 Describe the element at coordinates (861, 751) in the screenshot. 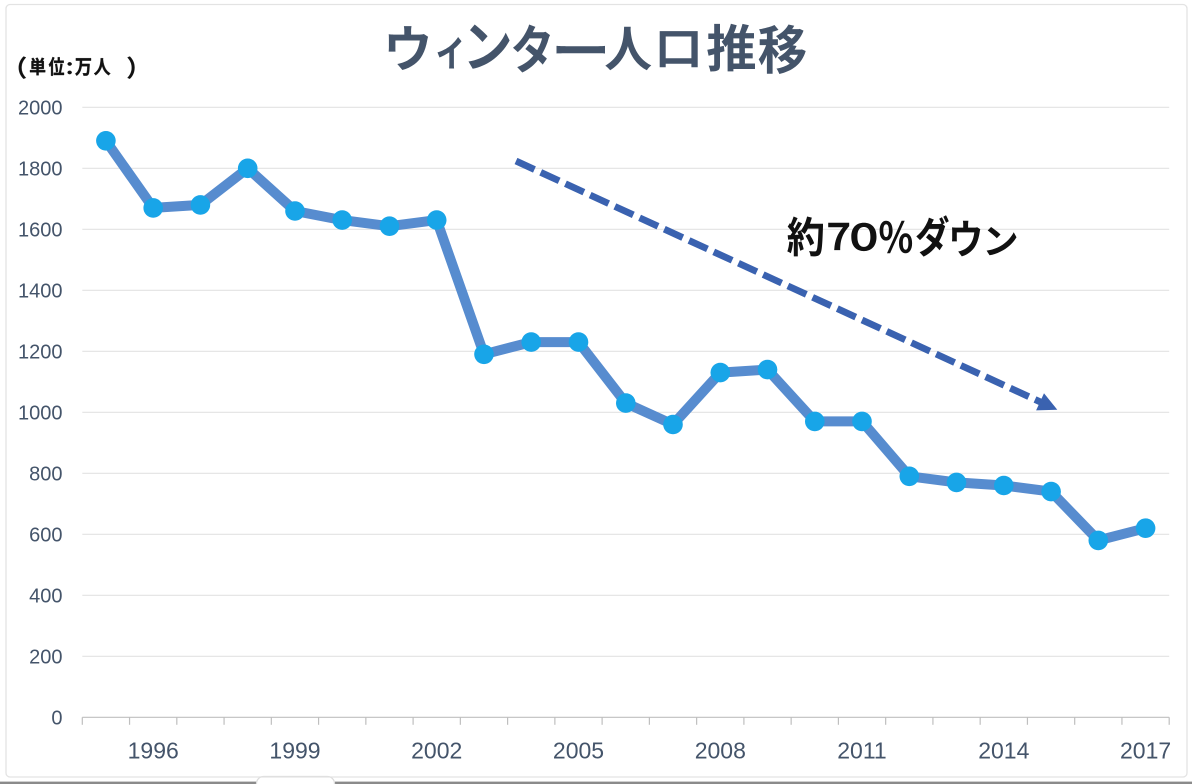

I see `svg-text: 2011` at that location.